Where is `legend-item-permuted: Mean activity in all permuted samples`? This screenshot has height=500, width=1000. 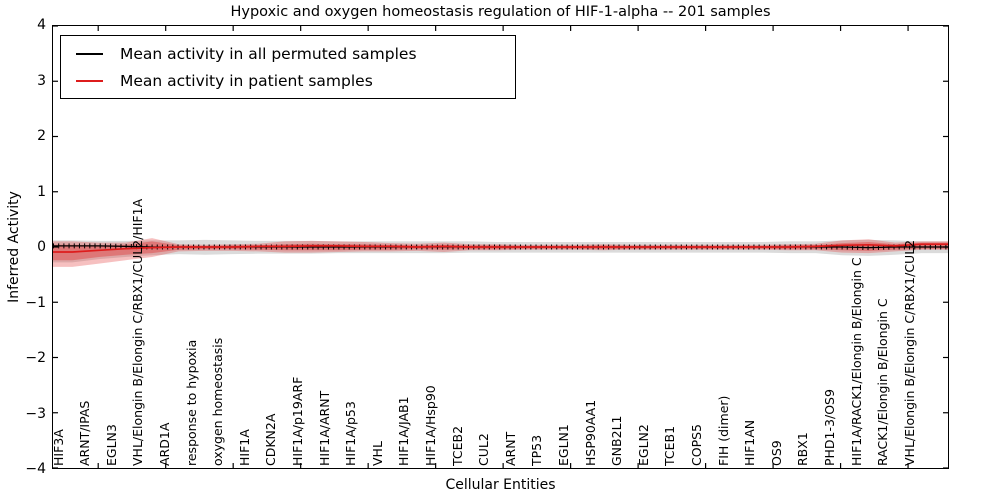 legend-item-permuted: Mean activity in all permuted samples is located at coordinates (288, 54).